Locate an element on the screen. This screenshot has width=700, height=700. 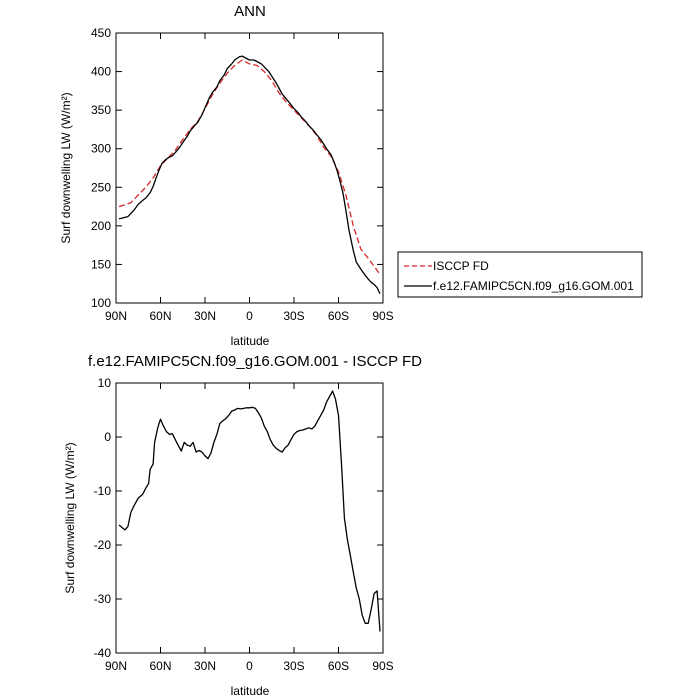
top-y-tick-label: 350 is located at coordinates (101, 110).